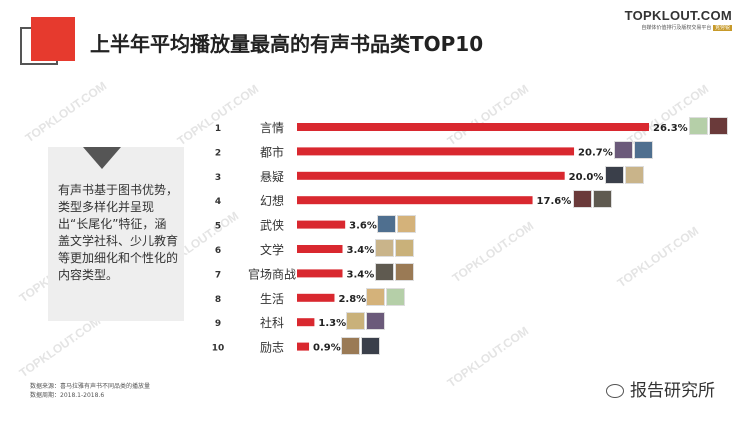 The width and height of the screenshot is (750, 422). What do you see at coordinates (102, 158) in the screenshot?
I see `insight-notch` at bounding box center [102, 158].